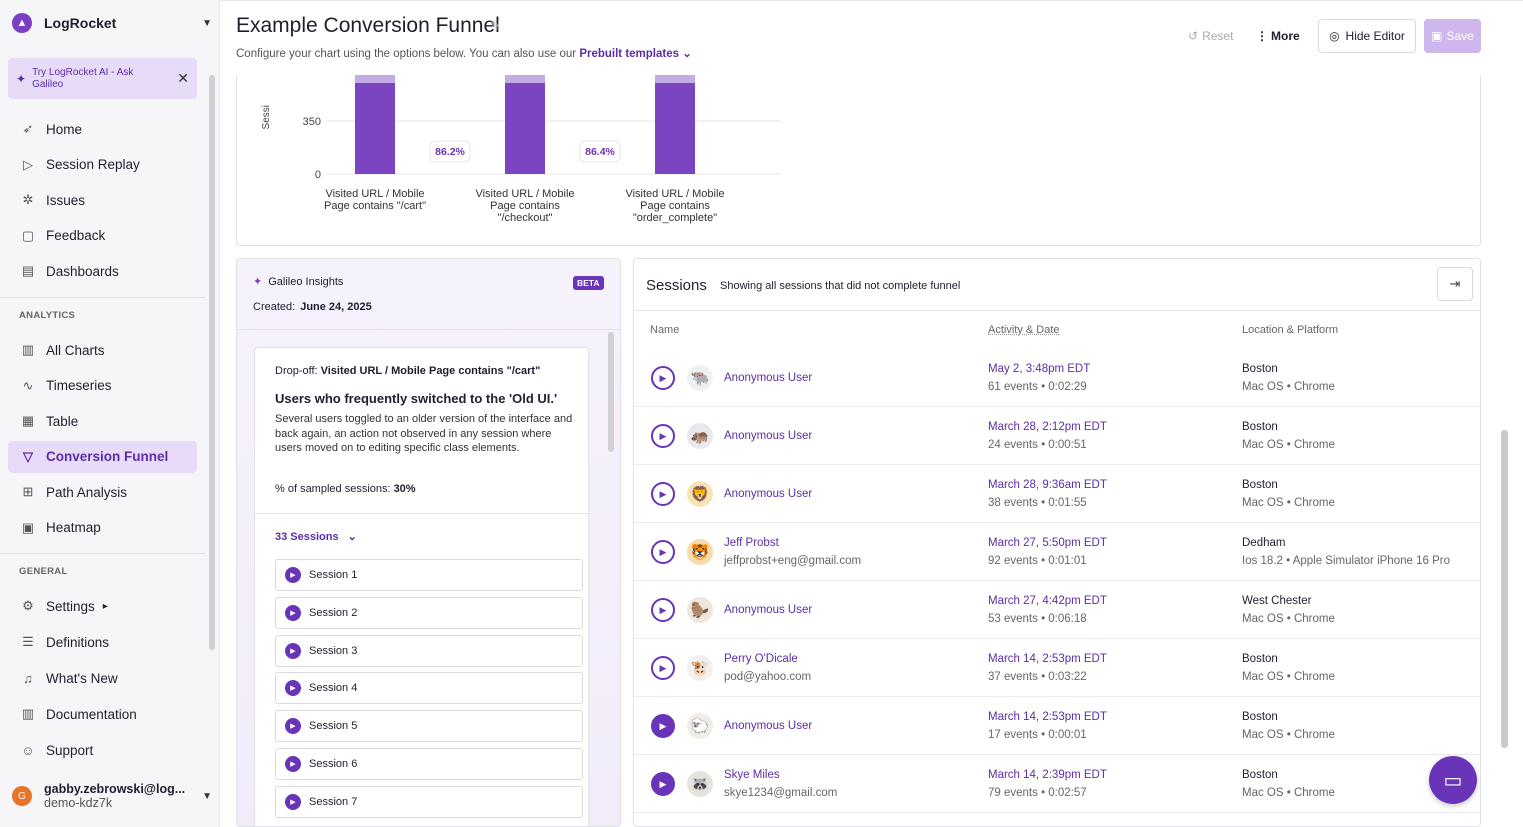  What do you see at coordinates (102, 350) in the screenshot?
I see `sidebar-item-all-charts: ▥ All Charts` at bounding box center [102, 350].